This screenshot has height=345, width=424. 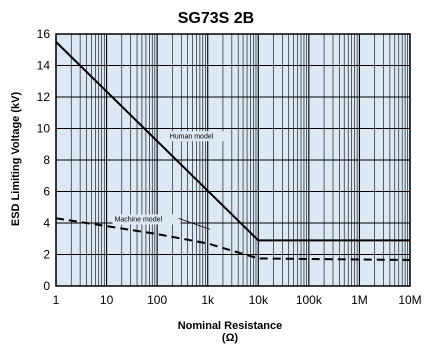 What do you see at coordinates (359, 300) in the screenshot?
I see `x-tick-label: 1M` at bounding box center [359, 300].